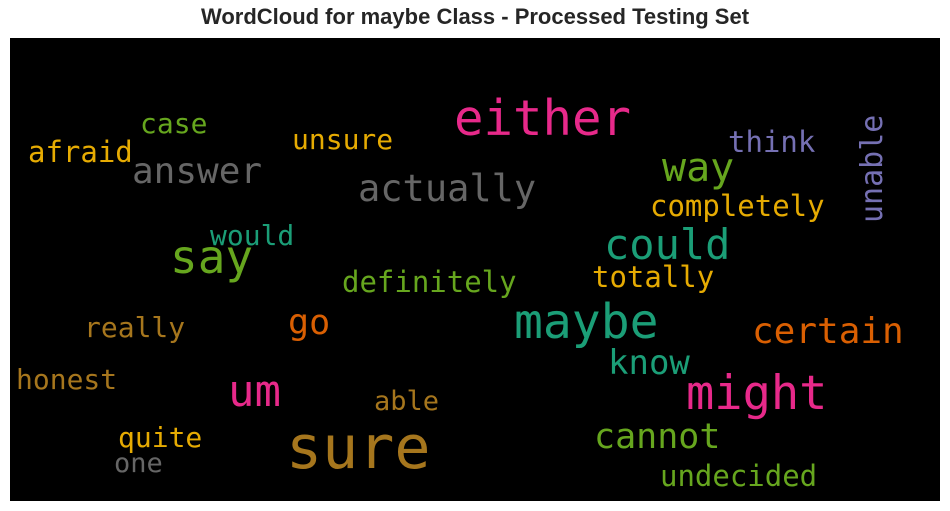 This screenshot has height=511, width=950. I want to click on word-one: one, so click(138, 463).